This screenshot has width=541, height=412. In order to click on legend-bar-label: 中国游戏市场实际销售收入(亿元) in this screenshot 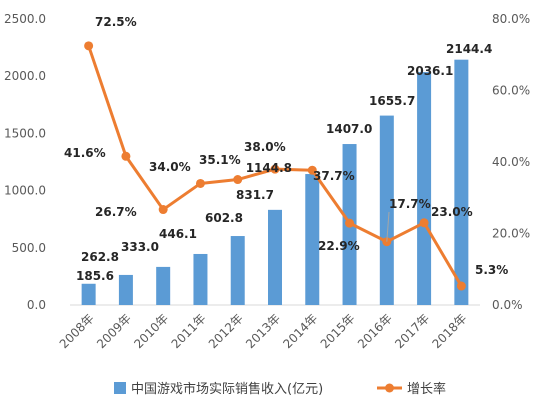, I will do `click(227, 389)`.